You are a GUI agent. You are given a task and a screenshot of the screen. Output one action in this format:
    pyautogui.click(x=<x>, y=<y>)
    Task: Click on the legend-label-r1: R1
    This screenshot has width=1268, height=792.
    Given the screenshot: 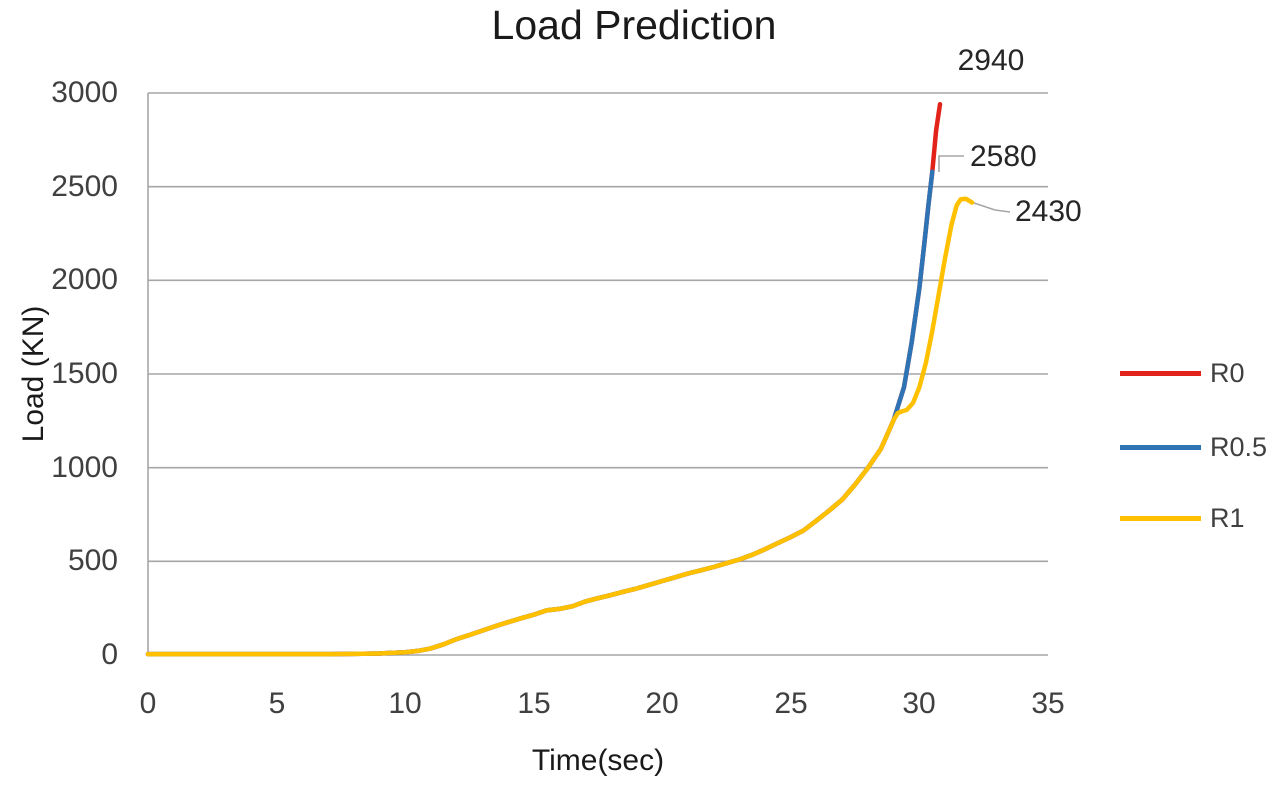 What is the action you would take?
    pyautogui.click(x=1227, y=517)
    